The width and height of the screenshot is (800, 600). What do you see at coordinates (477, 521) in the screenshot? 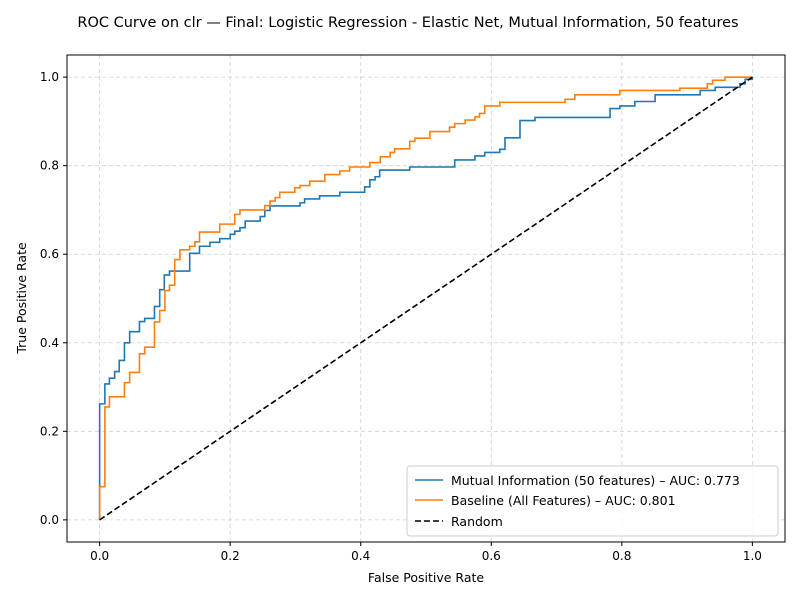
I see `legend-label-random: Random` at bounding box center [477, 521].